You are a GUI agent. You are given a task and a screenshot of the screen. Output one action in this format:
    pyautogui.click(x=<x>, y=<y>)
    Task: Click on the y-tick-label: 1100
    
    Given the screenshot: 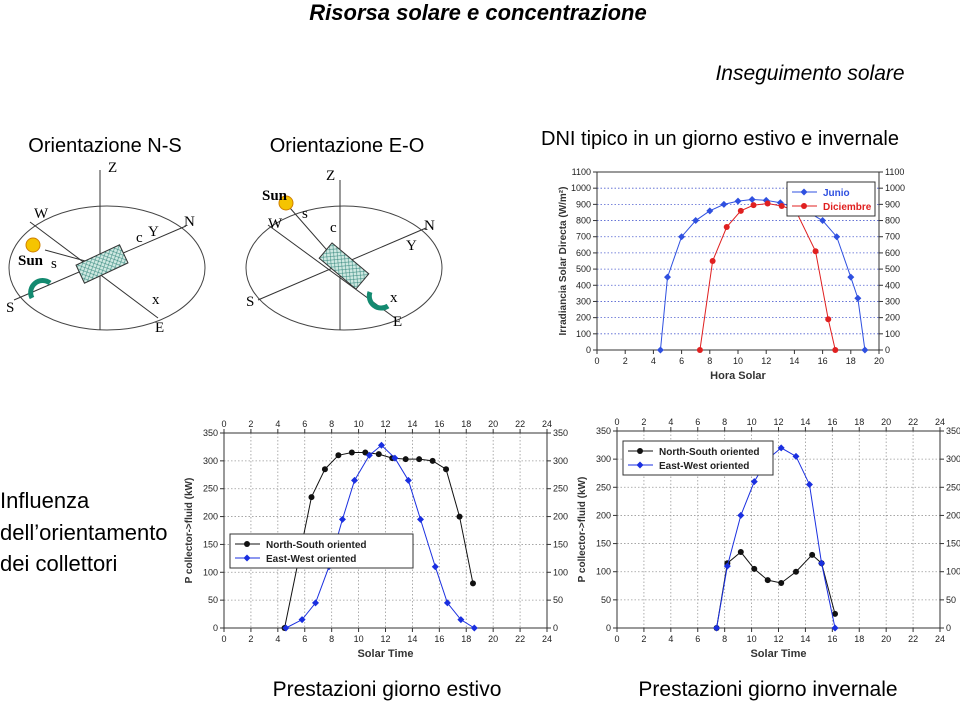 What is the action you would take?
    pyautogui.click(x=581, y=172)
    